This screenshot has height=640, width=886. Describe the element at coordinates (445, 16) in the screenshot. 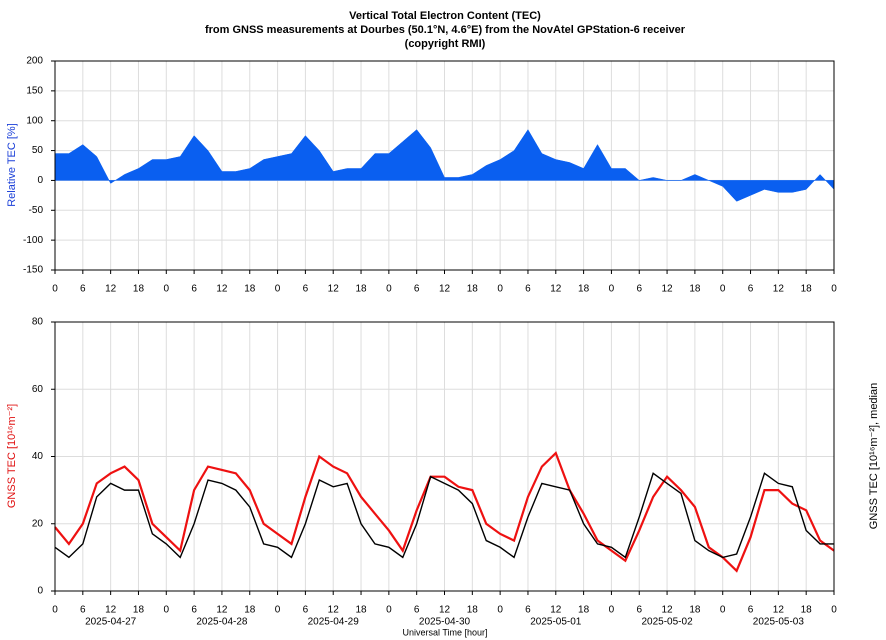

I see `title-line: Vertical Total Electron Content (TEC)` at that location.